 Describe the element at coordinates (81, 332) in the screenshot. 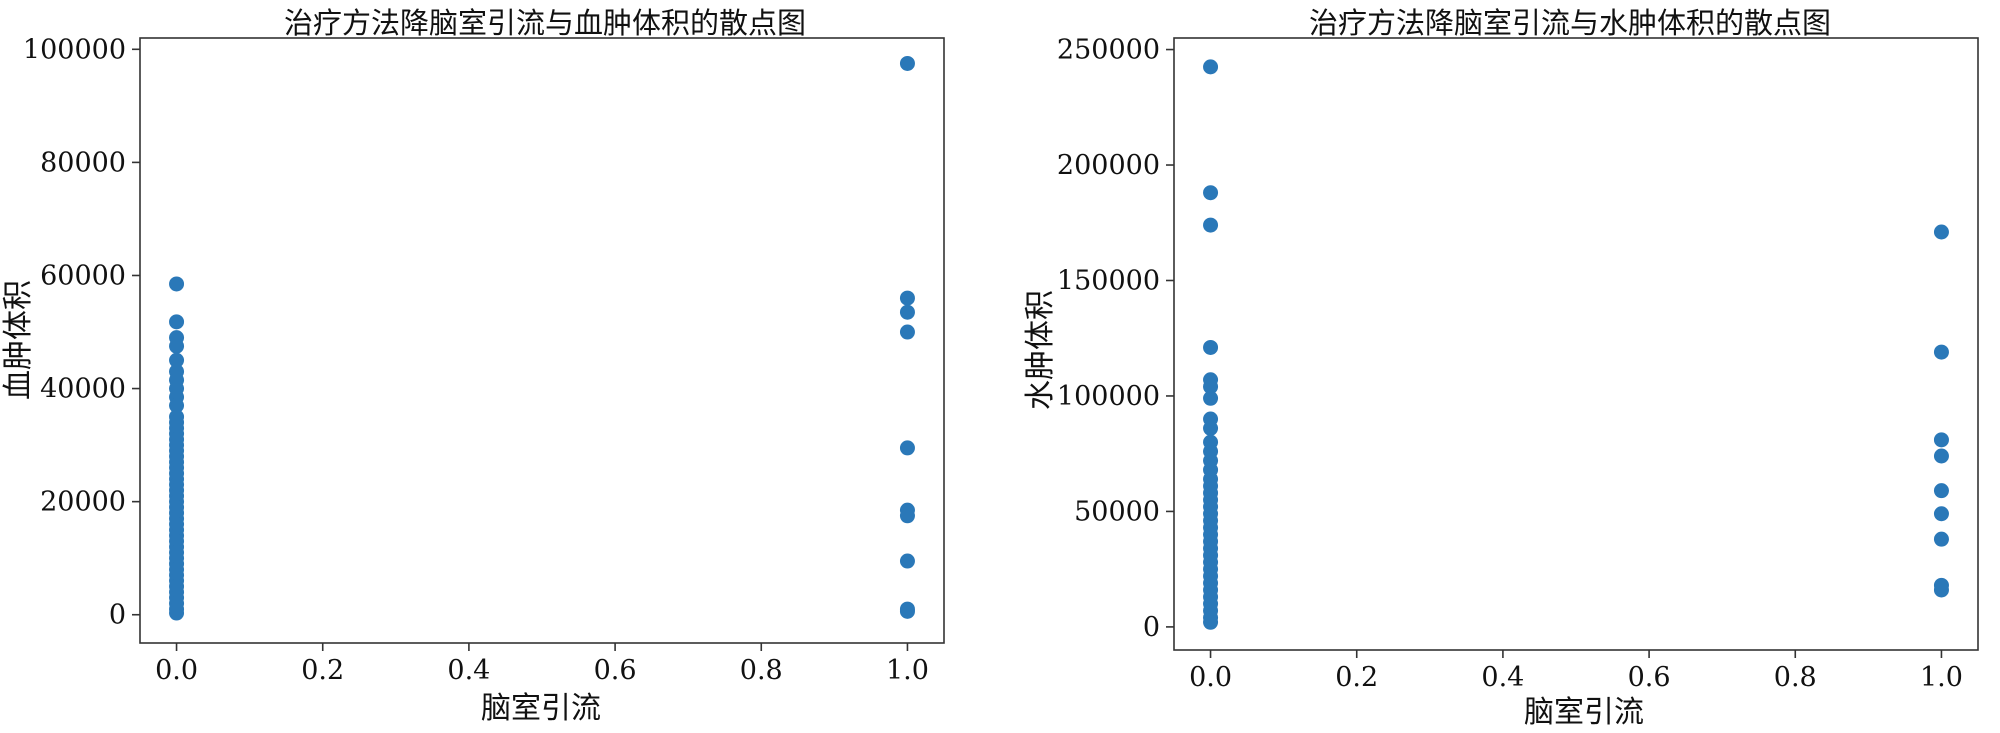

I see `y-ticks: 0 20000 40000 60000 80000 100000` at that location.